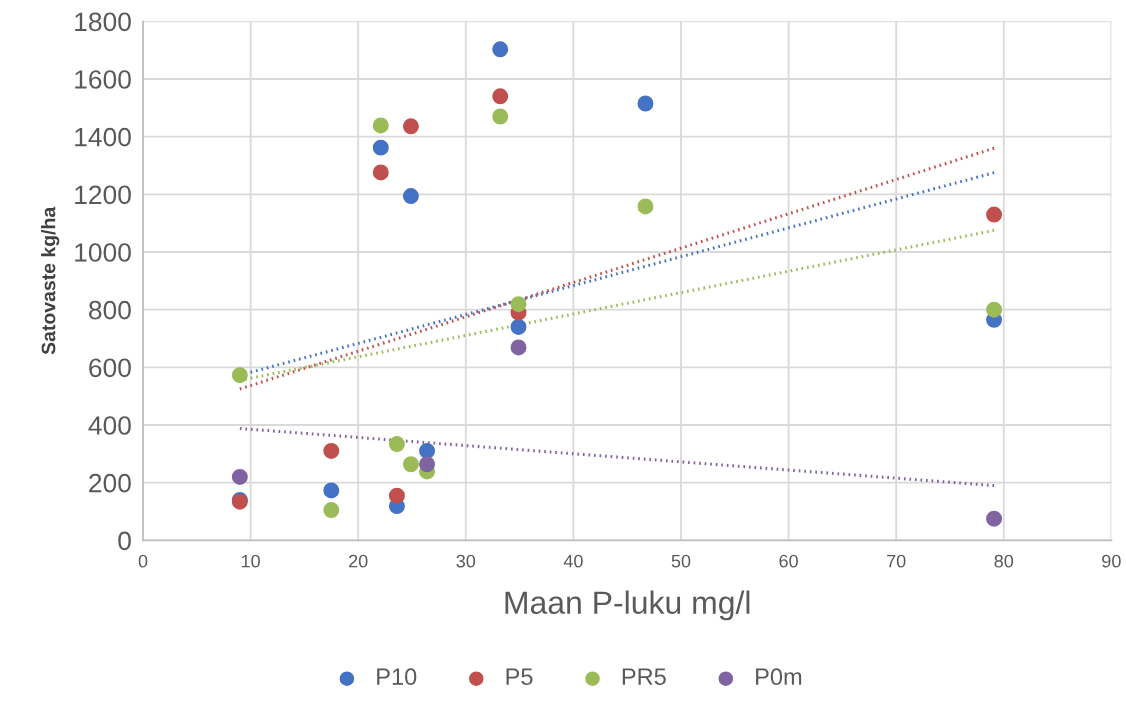 This screenshot has height=711, width=1126. I want to click on x-tick-label: 90, so click(1111, 561).